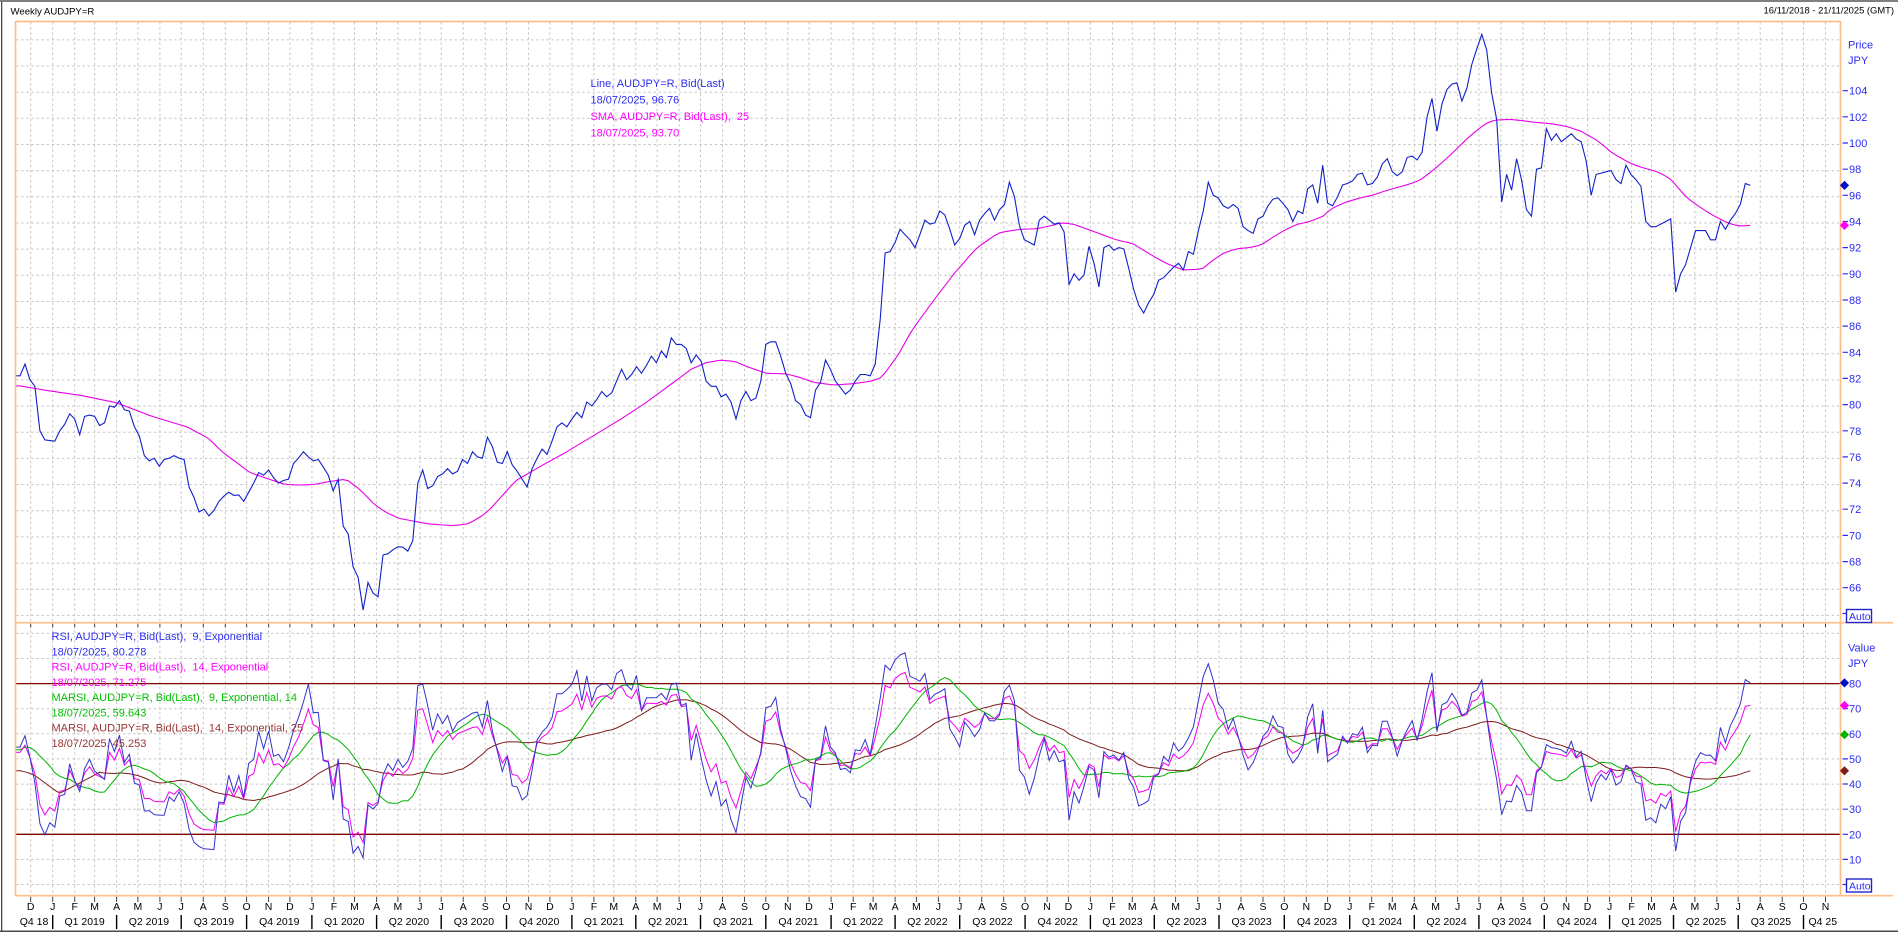 Image resolution: width=1898 pixels, height=932 pixels. I want to click on svg-text: Q4 18, so click(34, 922).